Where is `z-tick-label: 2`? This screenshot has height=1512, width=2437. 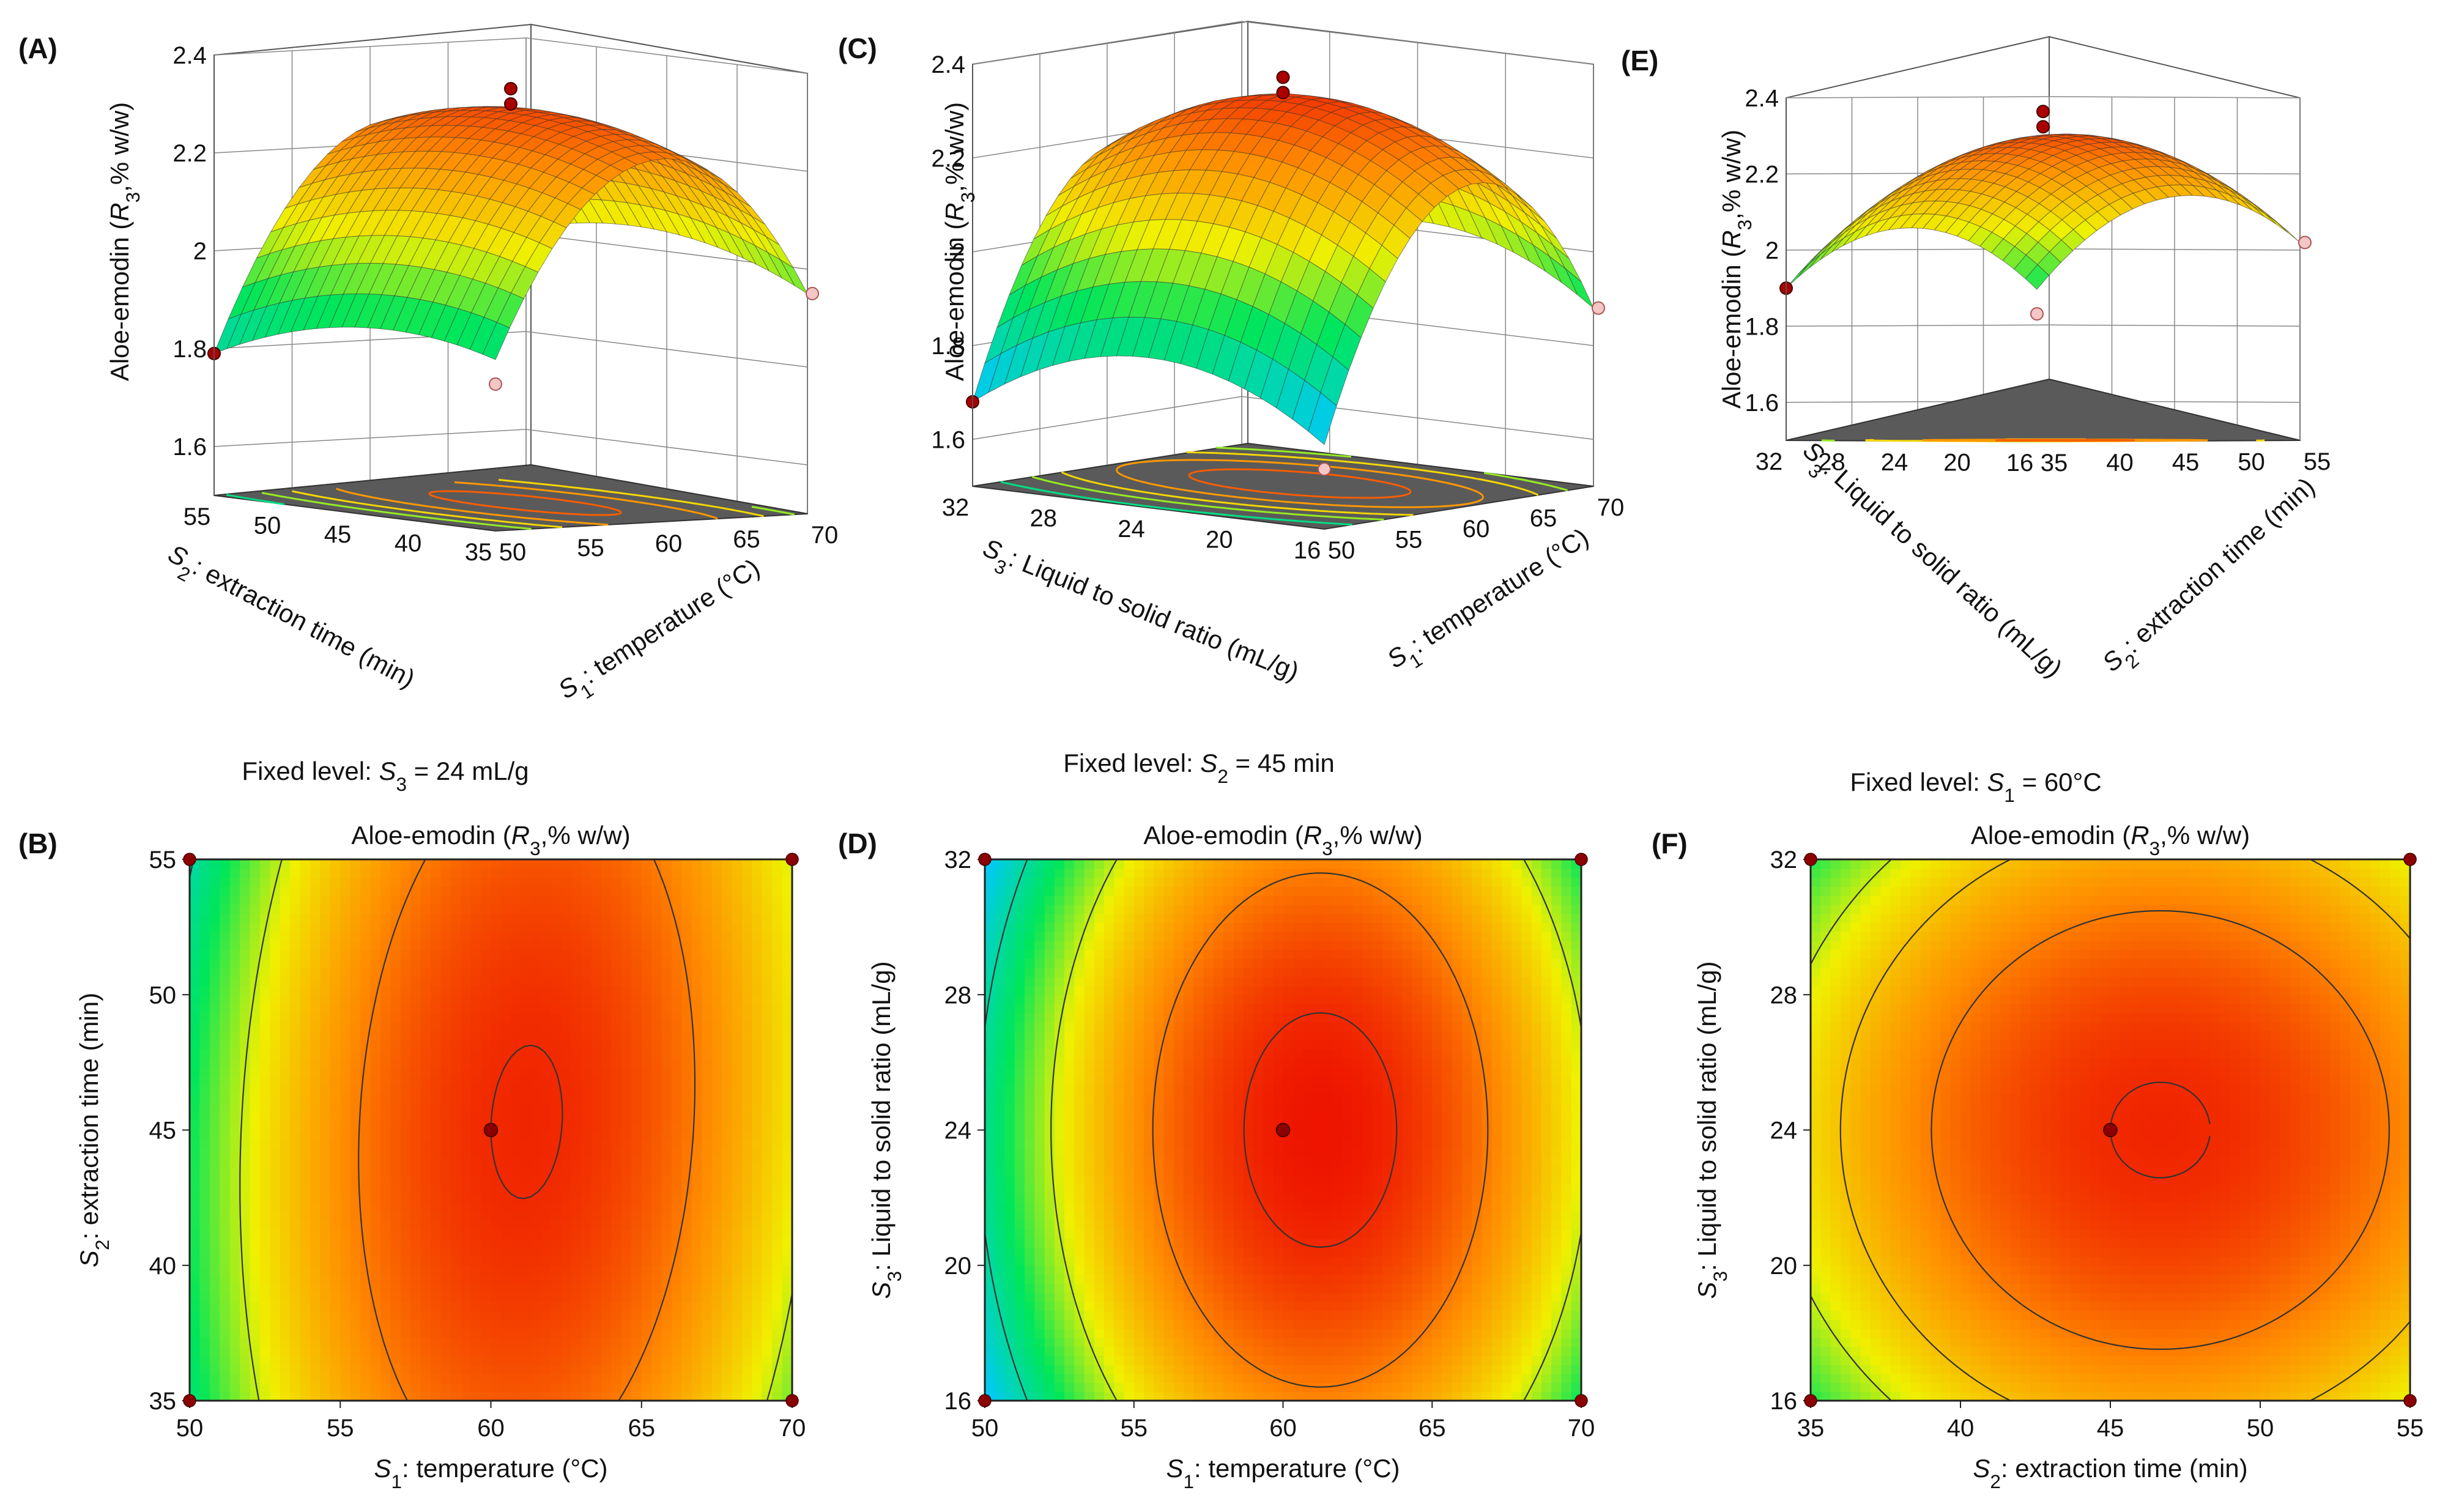
z-tick-label: 2 is located at coordinates (1772, 250).